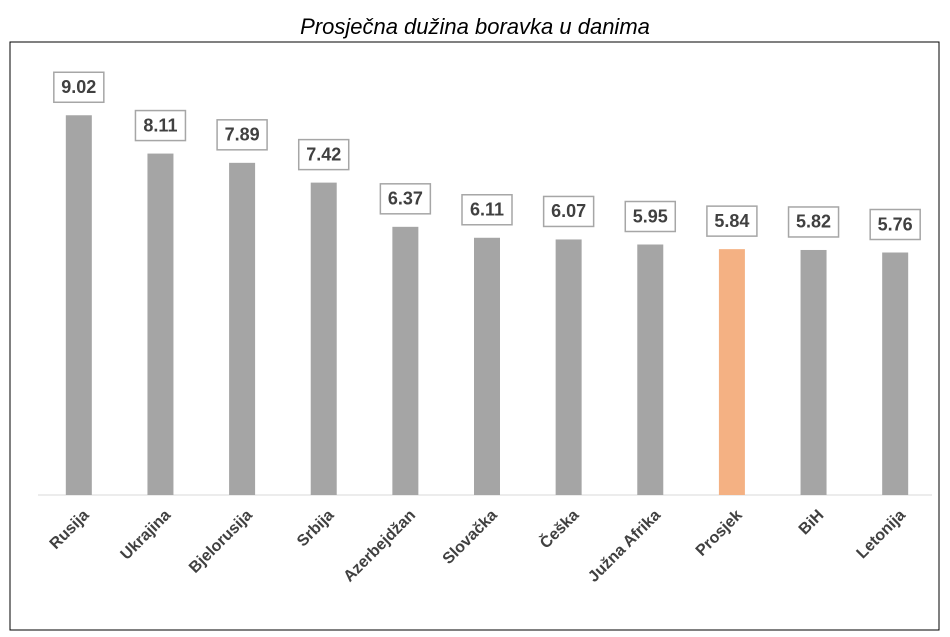 This screenshot has width=950, height=637. I want to click on value-label: 6.07, so click(568, 211).